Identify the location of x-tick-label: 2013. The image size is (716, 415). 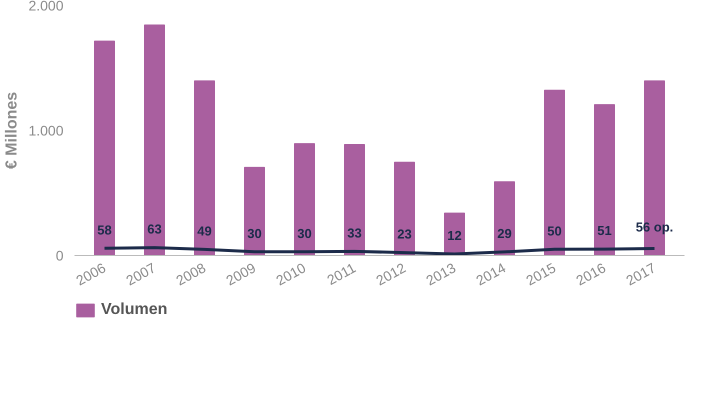
(441, 273).